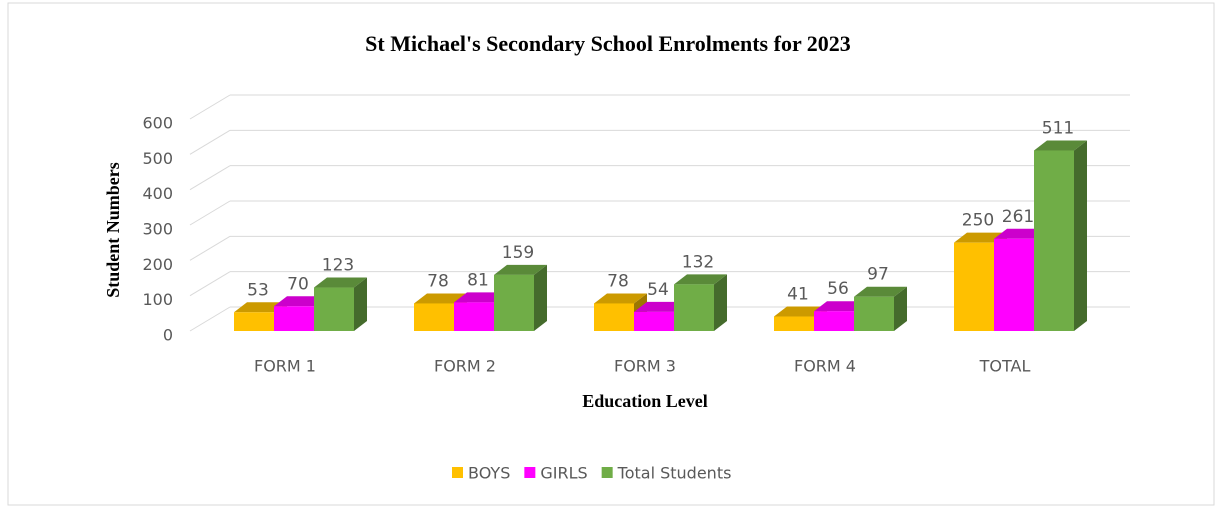 This screenshot has width=1216, height=507. What do you see at coordinates (563, 473) in the screenshot?
I see `legend-label: GIRLS` at bounding box center [563, 473].